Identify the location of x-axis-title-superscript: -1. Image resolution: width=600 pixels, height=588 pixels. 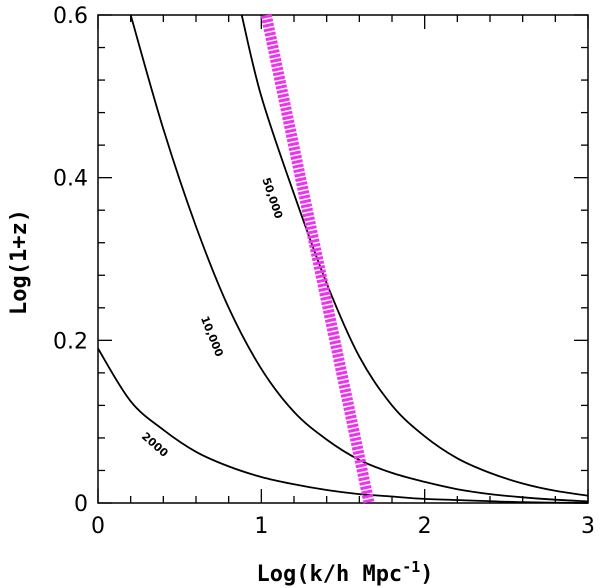
(411, 567).